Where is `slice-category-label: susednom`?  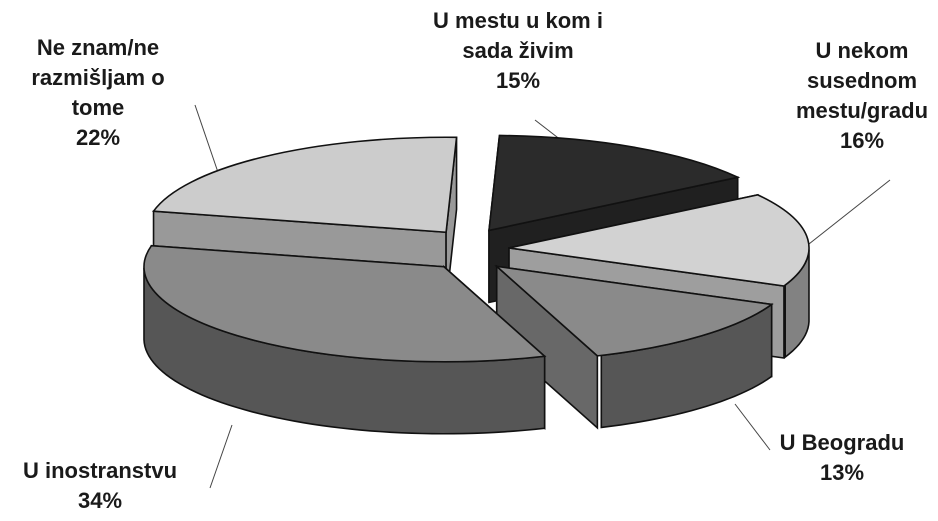
slice-category-label: susednom is located at coordinates (862, 80).